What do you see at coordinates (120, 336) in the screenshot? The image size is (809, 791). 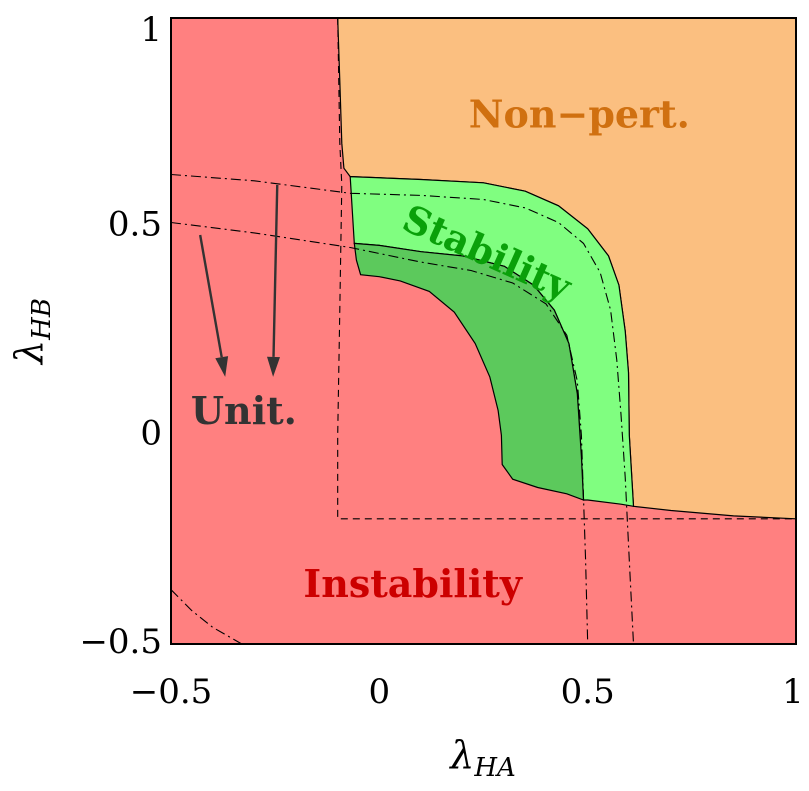 I see `y-tick-labels: −0.5 0 0.5 1` at bounding box center [120, 336].